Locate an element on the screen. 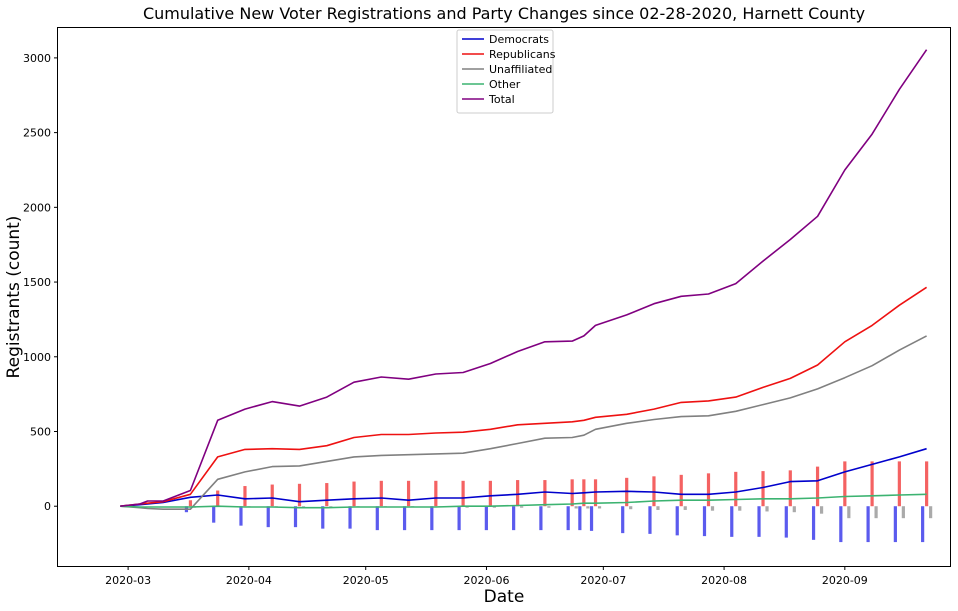 This screenshot has width=958, height=611. legend-label-unaffiliated: Unaffiliated is located at coordinates (520, 69).